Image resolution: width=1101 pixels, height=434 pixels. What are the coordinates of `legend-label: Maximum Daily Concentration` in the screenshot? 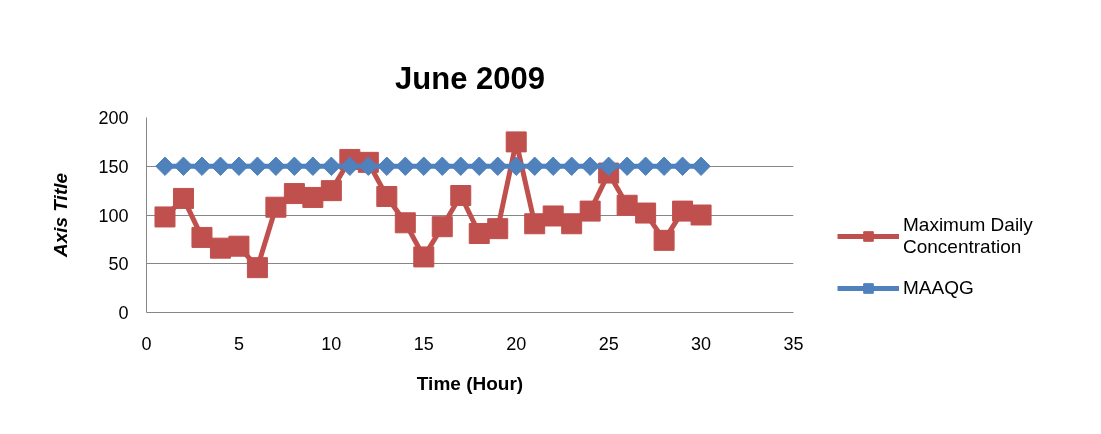 It's located at (968, 236).